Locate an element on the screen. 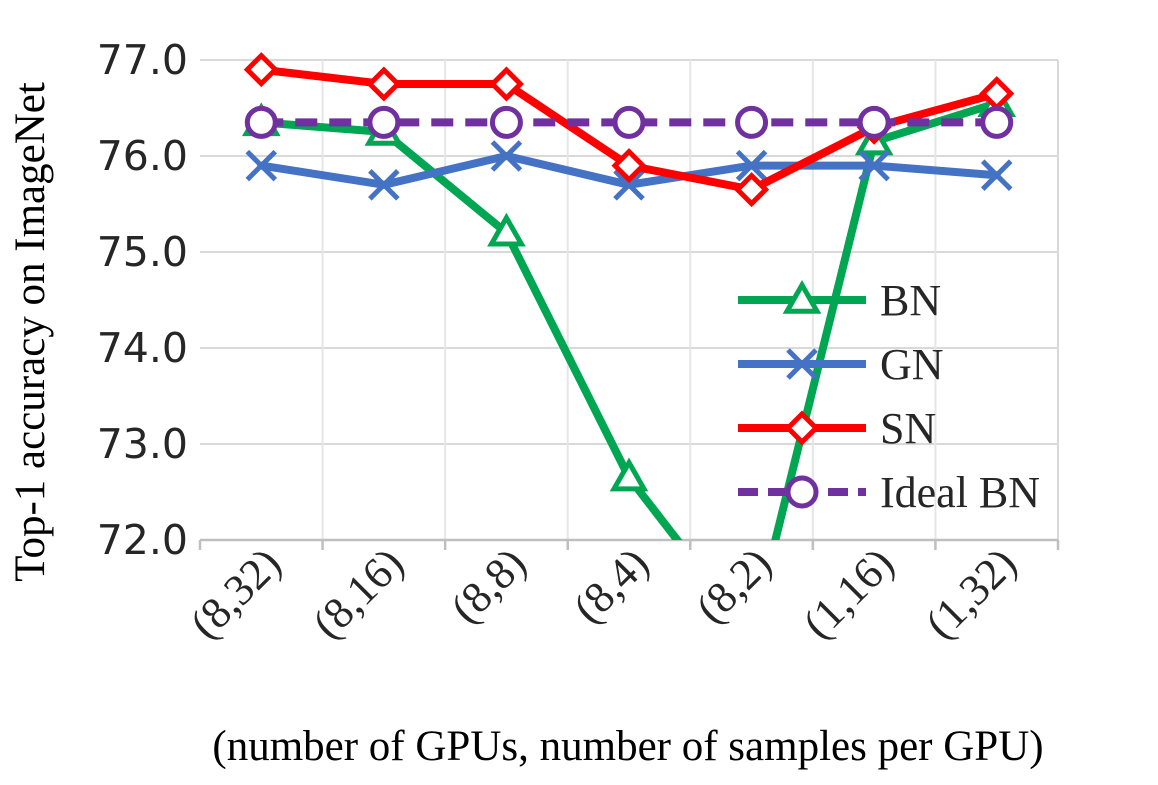 The image size is (1158, 785). legend-marker-sn is located at coordinates (802, 428).